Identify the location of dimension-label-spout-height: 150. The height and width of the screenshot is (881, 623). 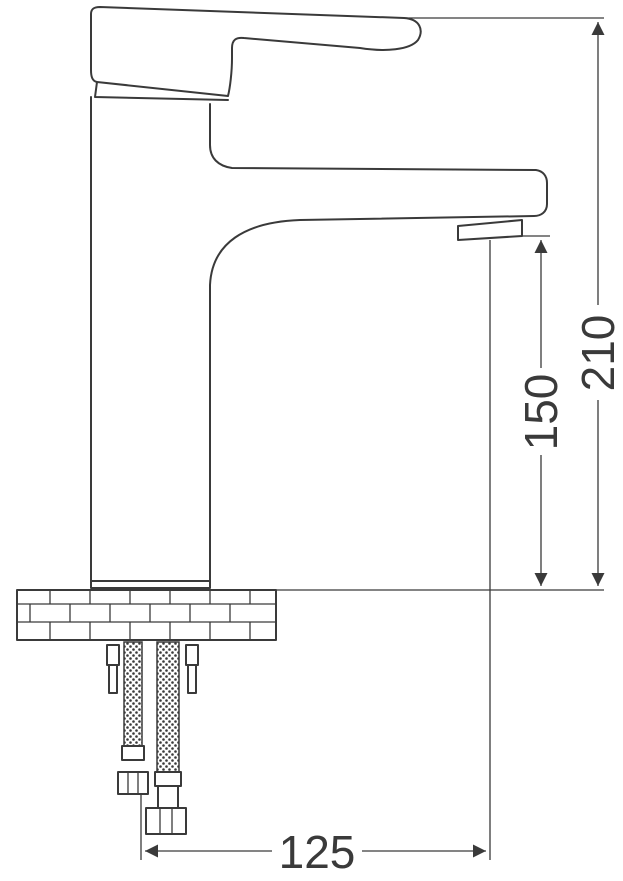
(541, 412).